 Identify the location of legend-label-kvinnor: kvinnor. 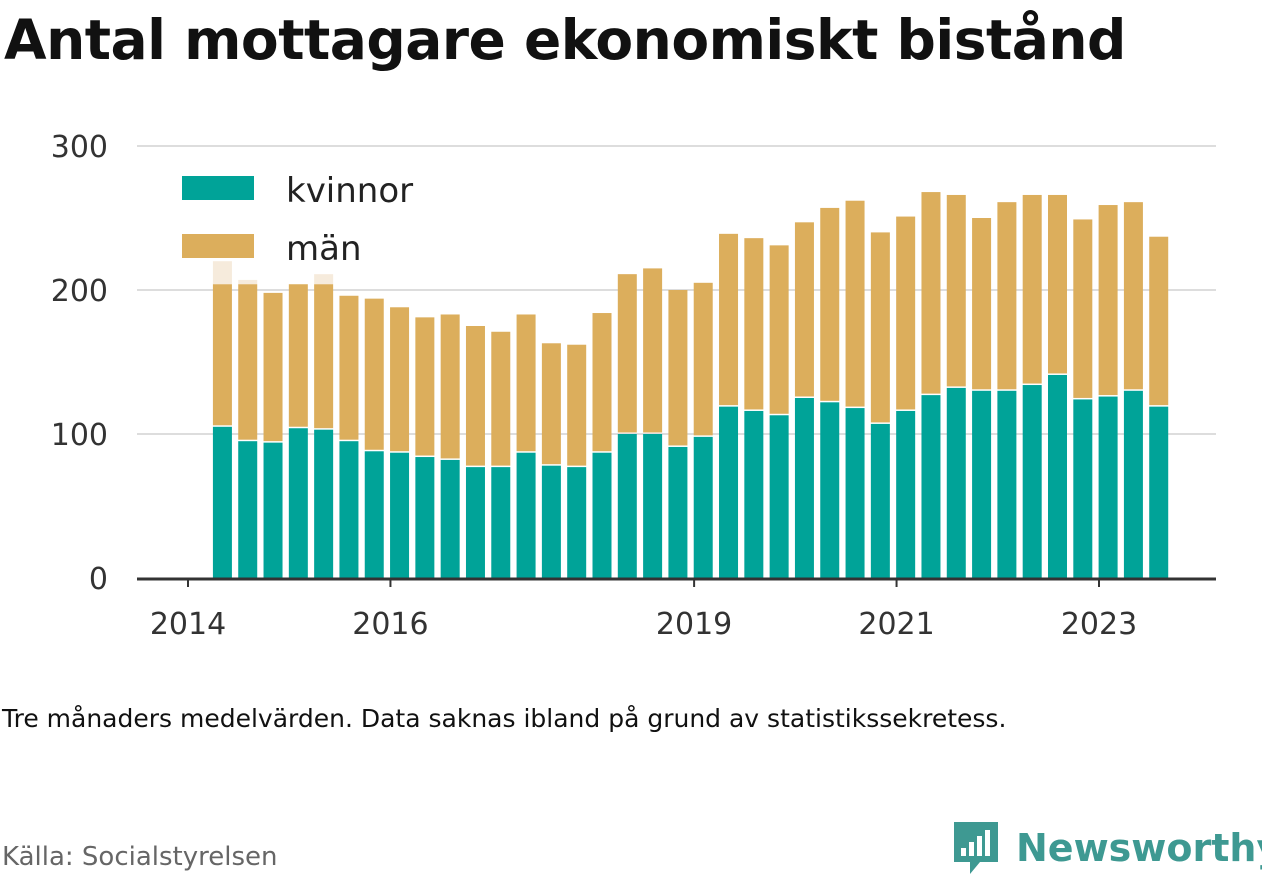
(349, 191).